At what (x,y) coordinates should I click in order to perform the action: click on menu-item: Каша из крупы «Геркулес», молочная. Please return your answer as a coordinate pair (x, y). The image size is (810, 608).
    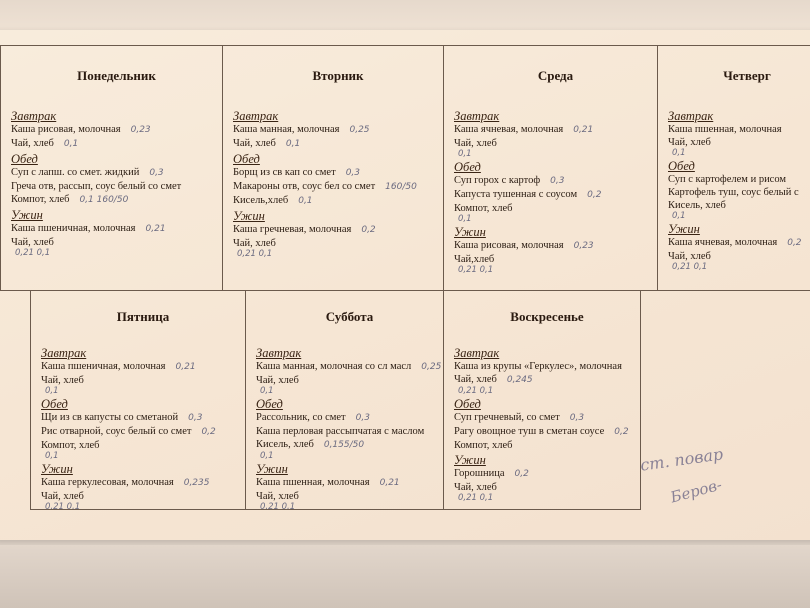
    Looking at the image, I should click on (547, 366).